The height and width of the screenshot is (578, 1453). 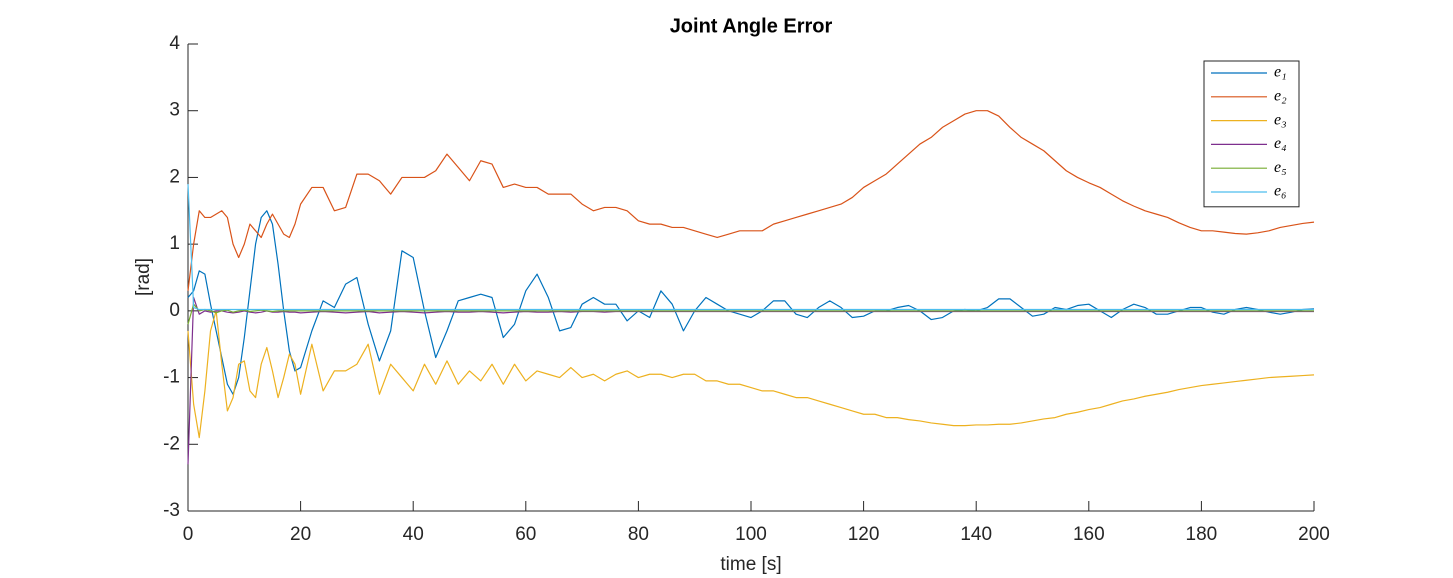 I want to click on legend-label: e₆, so click(x=1280, y=191).